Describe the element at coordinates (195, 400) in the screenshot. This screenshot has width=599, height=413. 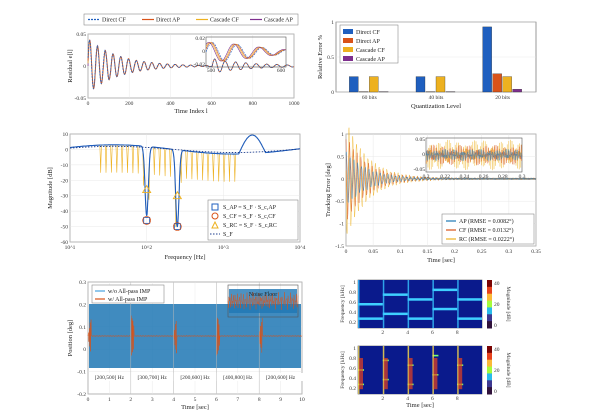
I see `position-x-tick: 5` at that location.